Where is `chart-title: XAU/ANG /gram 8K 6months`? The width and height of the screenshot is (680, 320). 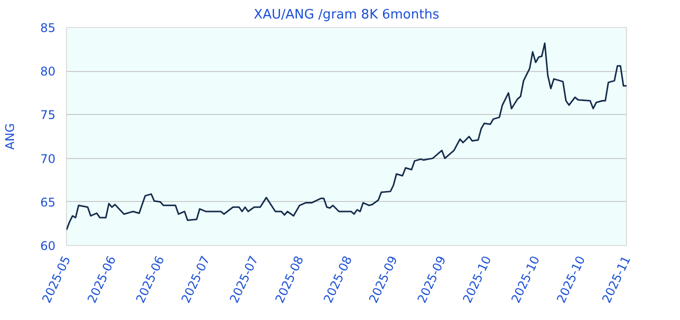 chart-title: XAU/ANG /gram 8K 6months is located at coordinates (347, 15).